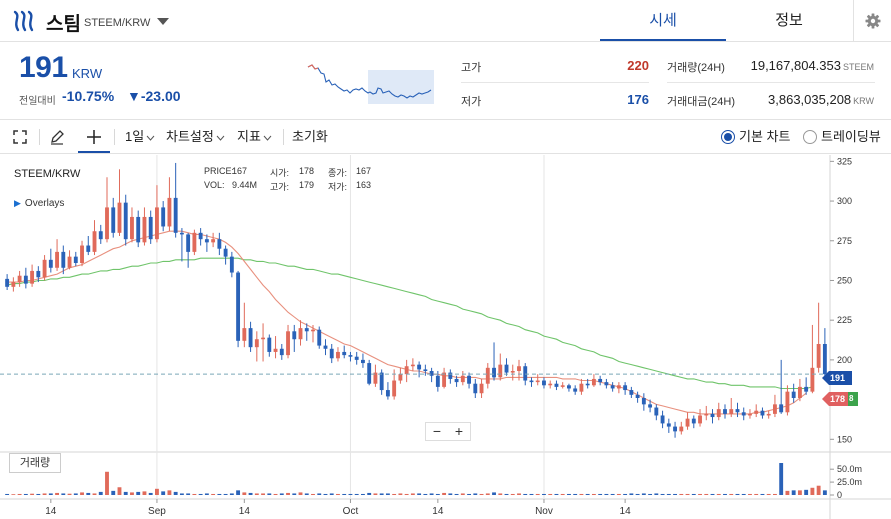  I want to click on toolbar-divider, so click(114, 137).